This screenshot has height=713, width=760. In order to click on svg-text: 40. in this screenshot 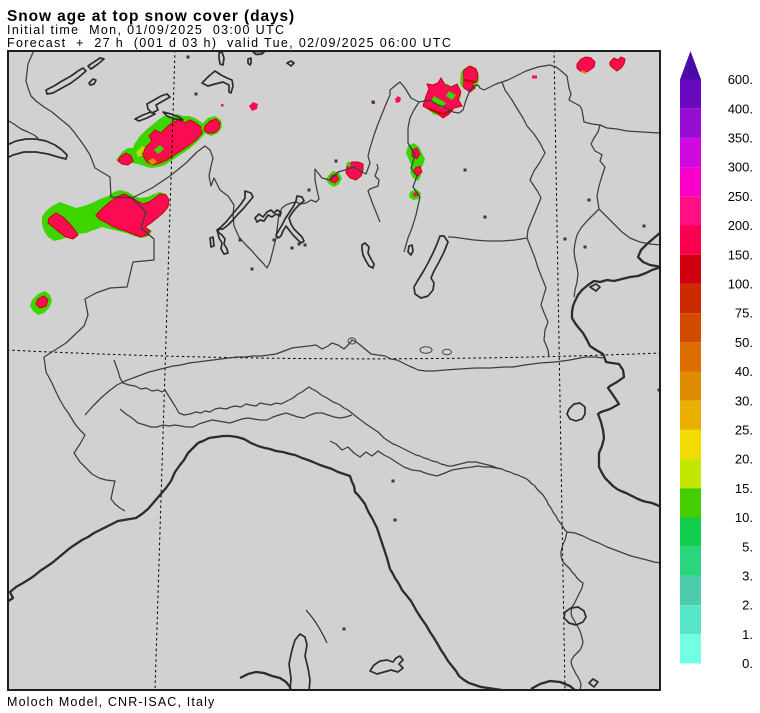, I will do `click(744, 371)`.